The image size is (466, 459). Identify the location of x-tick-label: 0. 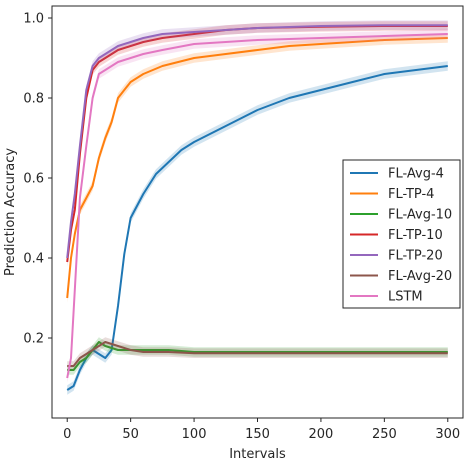
(67, 434).